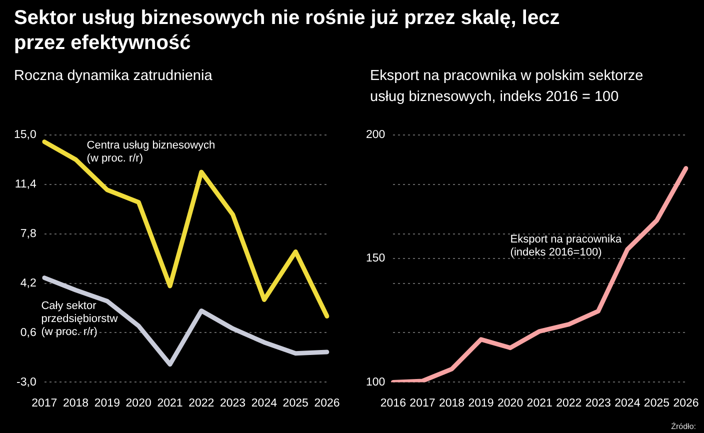 The height and width of the screenshot is (433, 704). I want to click on series-label: Cały sektor przedsiębiorstw (w proc. r/r), so click(79, 319).